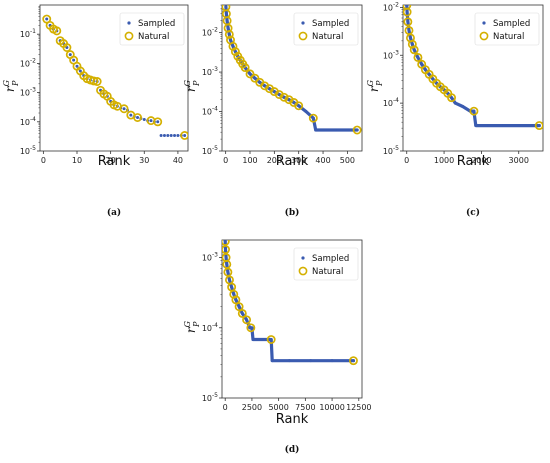  What do you see at coordinates (178, 160) in the screenshot?
I see `x-tick-label: 40` at bounding box center [178, 160].